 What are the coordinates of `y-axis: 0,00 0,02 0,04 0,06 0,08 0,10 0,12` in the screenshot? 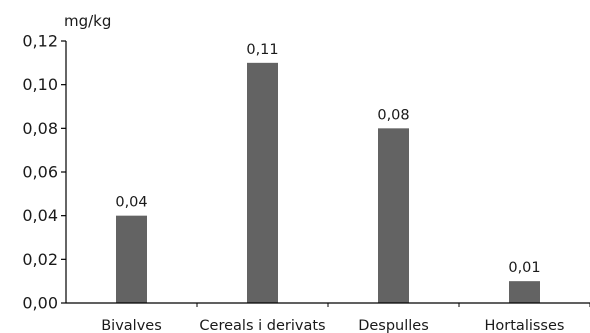 It's located at (44, 172).